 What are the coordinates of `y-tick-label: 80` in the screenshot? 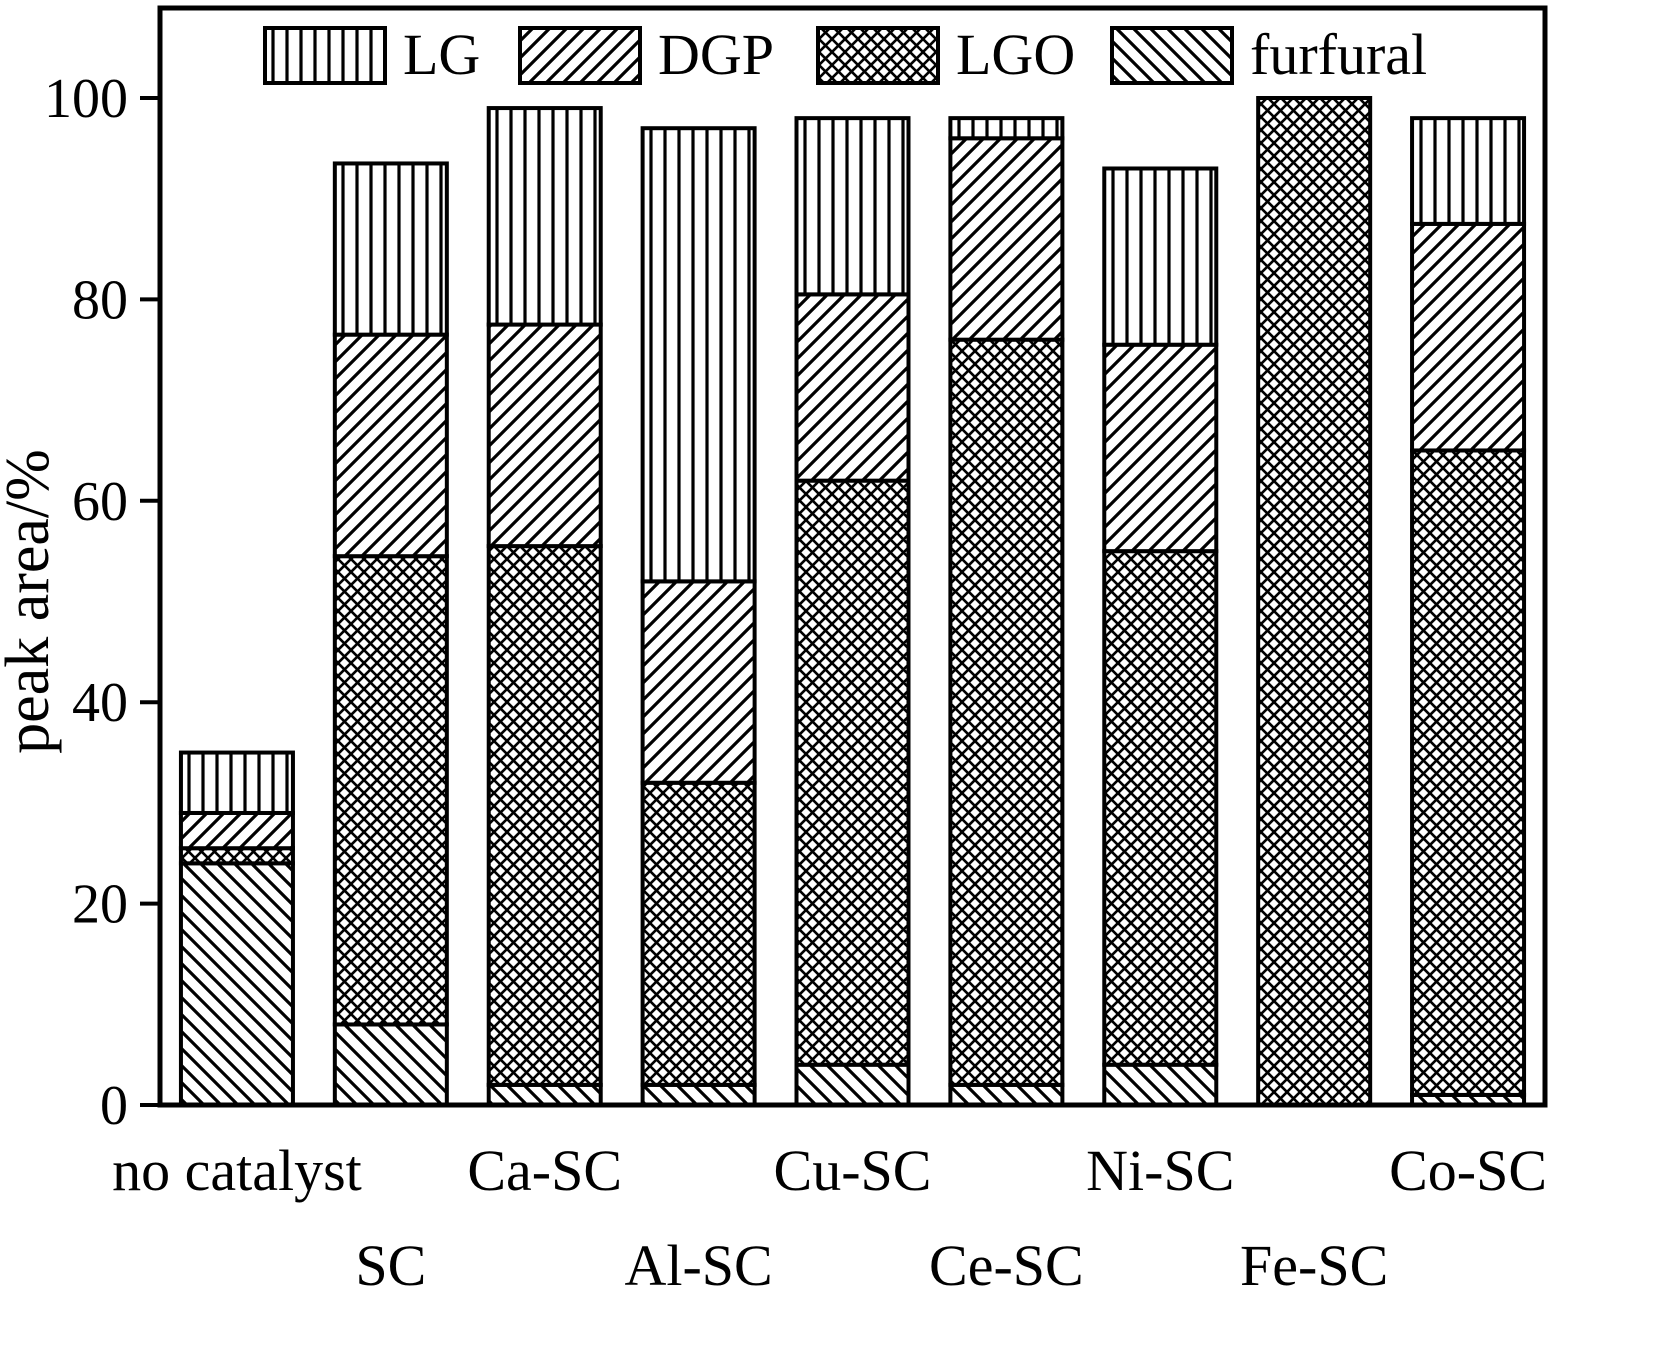 It's located at (100, 300).